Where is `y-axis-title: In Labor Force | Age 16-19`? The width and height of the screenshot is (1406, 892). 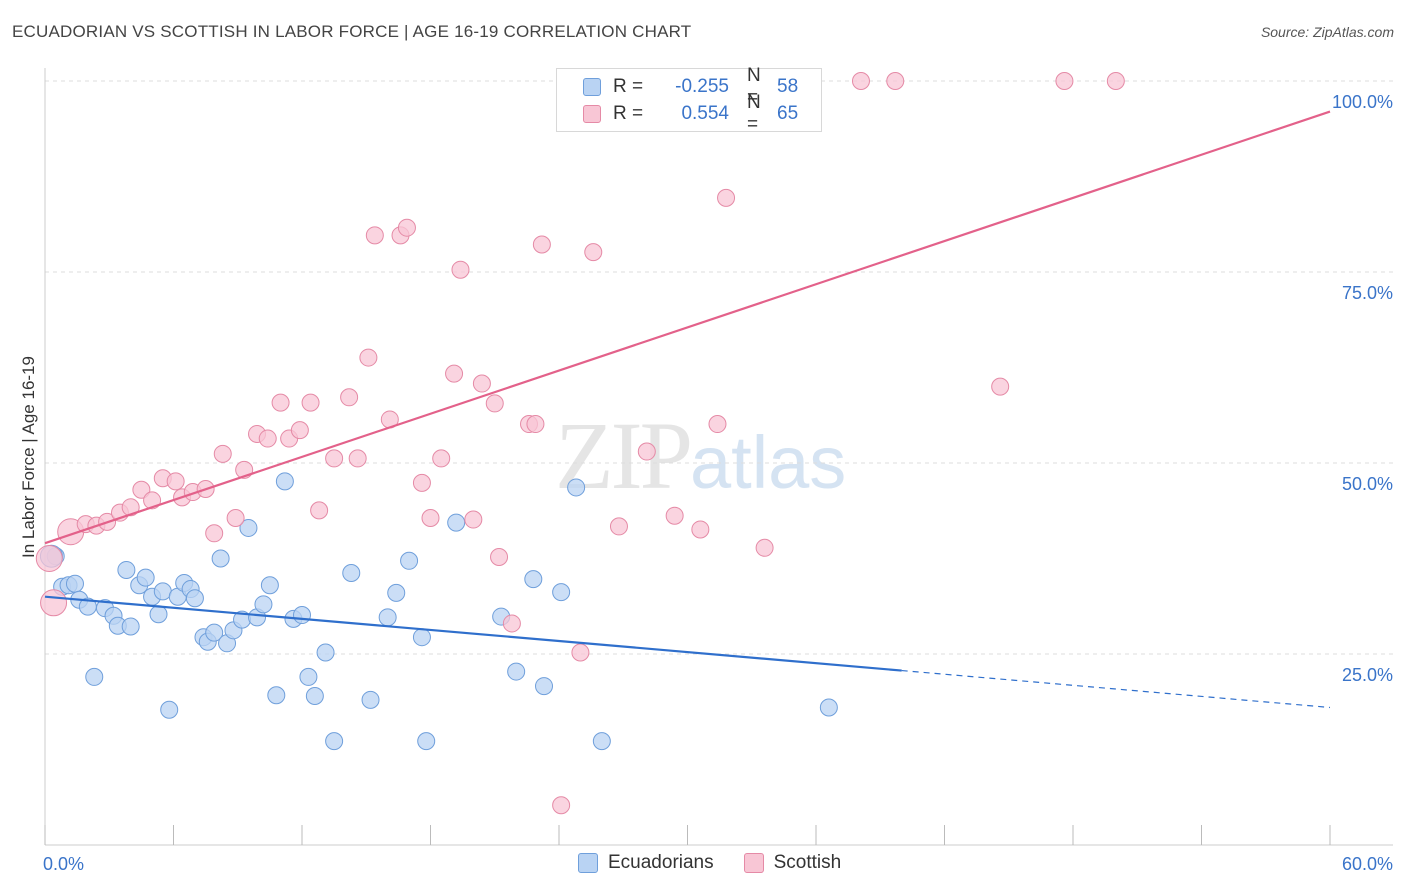
y-axis-title: In Labor Force | Age 16-19 is located at coordinates (28, 457).